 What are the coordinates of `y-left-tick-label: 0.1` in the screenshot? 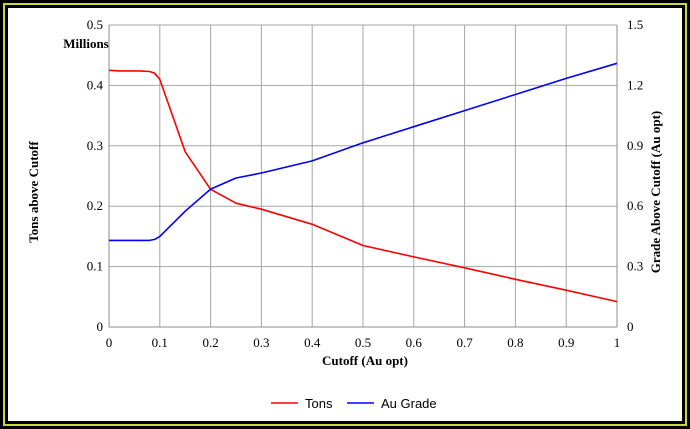 It's located at (95, 266).